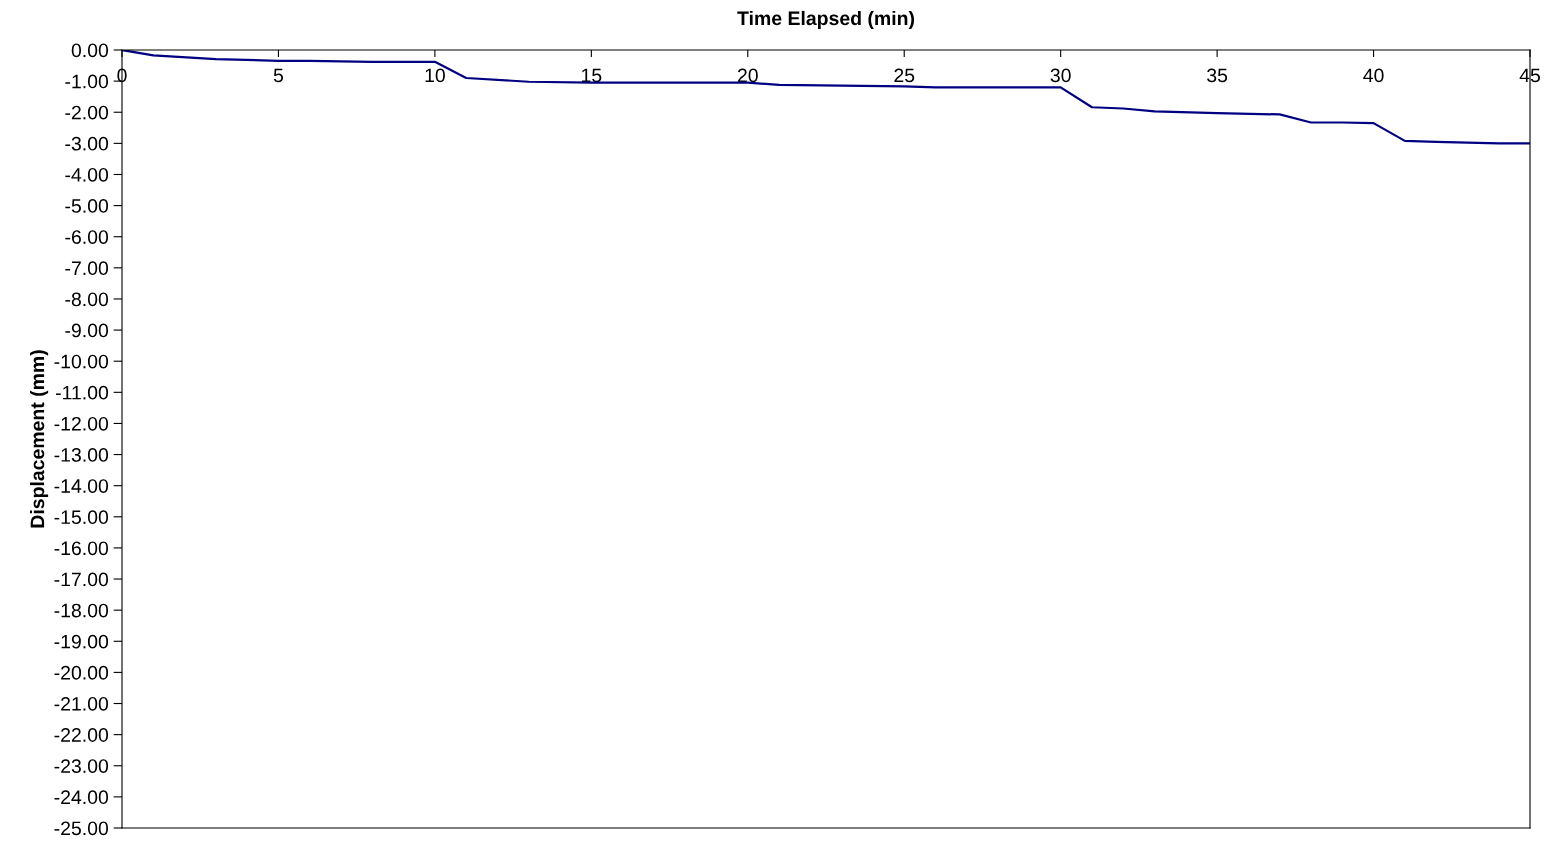  Describe the element at coordinates (278, 75) in the screenshot. I see `x-tick-label: 5` at that location.